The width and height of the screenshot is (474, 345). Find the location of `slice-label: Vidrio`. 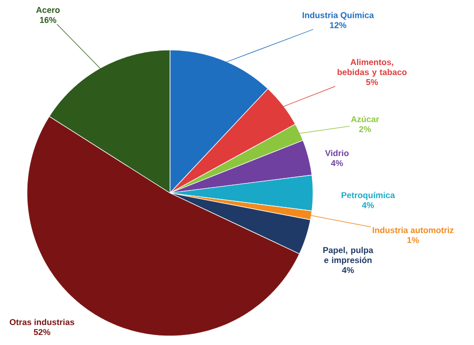

slice-label: Vidrio is located at coordinates (337, 153).